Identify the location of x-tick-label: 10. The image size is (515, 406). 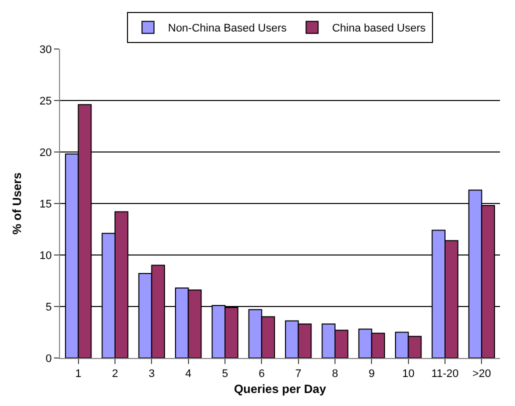
(408, 374).